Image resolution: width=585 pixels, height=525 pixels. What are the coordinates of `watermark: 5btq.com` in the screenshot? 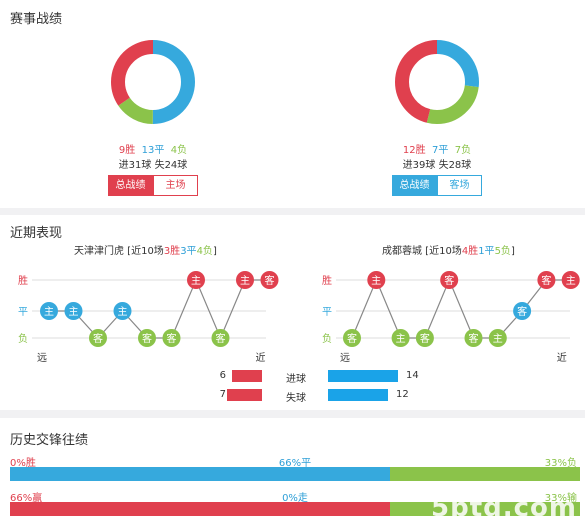 It's located at (504, 508).